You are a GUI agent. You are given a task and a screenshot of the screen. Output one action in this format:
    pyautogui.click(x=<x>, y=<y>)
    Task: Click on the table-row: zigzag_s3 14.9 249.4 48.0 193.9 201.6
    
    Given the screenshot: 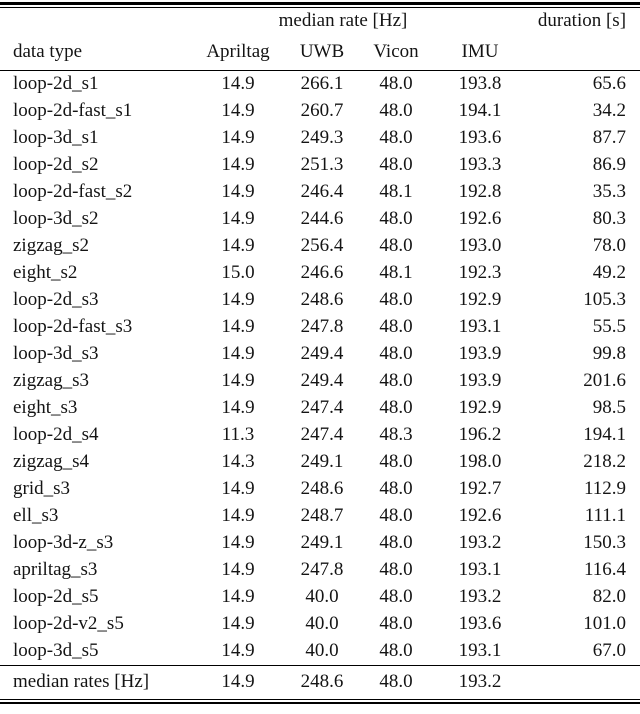 What is the action you would take?
    pyautogui.click(x=320, y=381)
    